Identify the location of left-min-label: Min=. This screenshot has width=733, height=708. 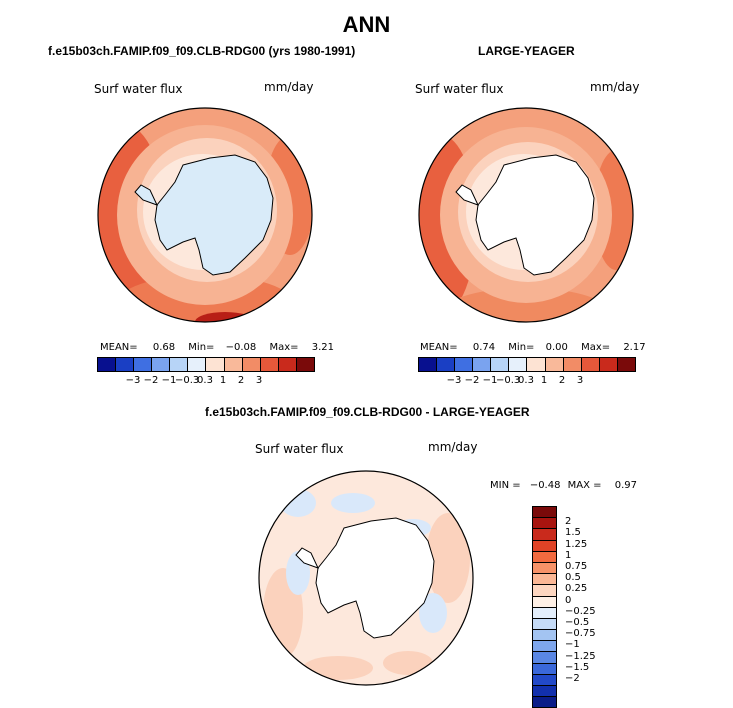
(201, 347).